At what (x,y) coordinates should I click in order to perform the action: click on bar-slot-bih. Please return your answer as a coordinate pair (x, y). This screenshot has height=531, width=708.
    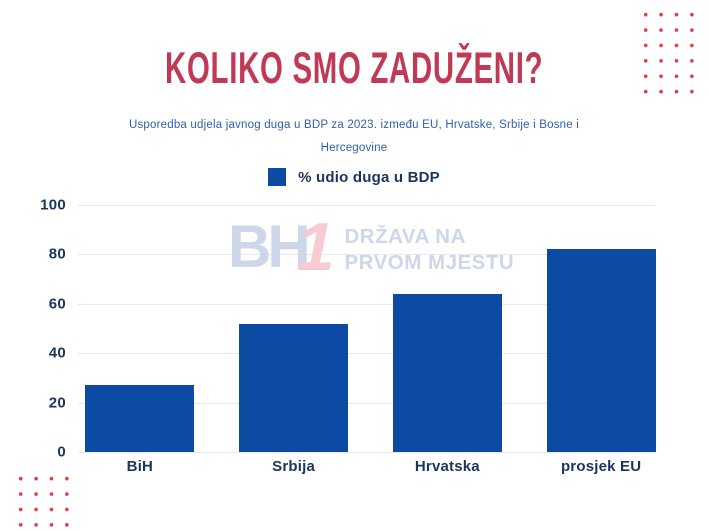
    Looking at the image, I should click on (140, 328).